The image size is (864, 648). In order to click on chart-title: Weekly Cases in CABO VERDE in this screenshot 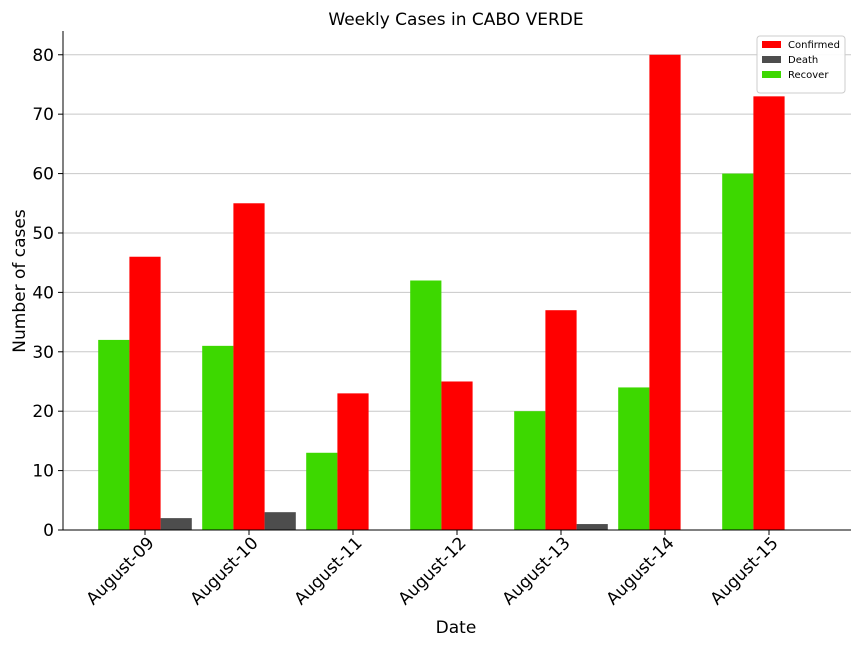, I will do `click(455, 20)`.